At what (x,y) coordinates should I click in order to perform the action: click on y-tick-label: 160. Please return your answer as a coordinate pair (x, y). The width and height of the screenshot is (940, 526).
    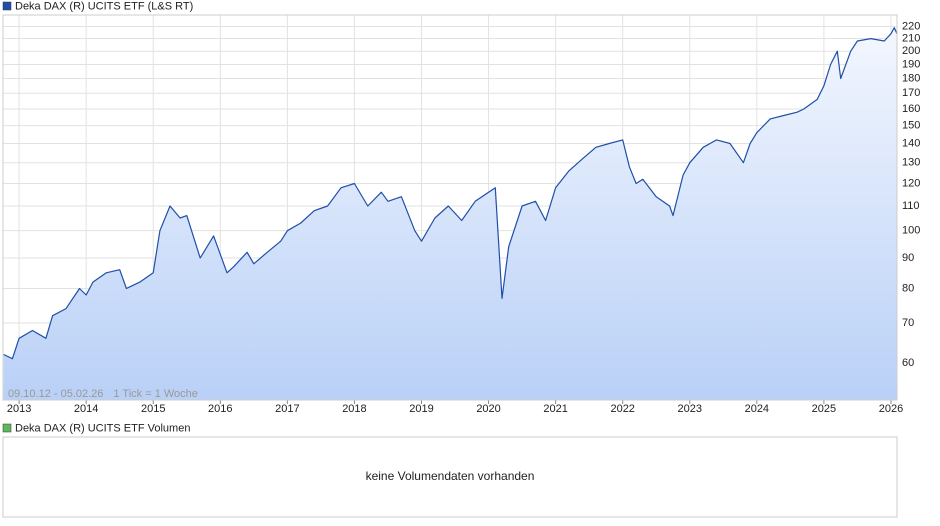
    Looking at the image, I should click on (911, 109).